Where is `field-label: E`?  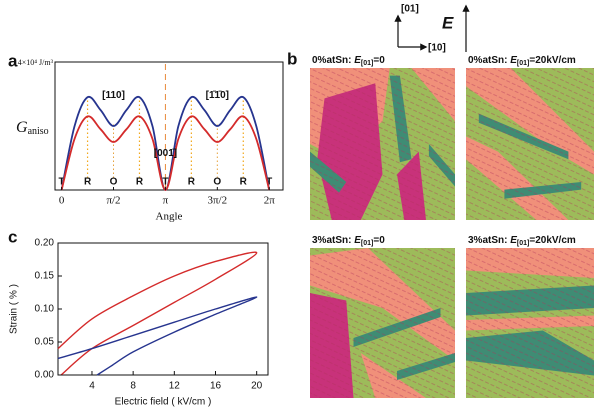
field-label: E is located at coordinates (448, 22).